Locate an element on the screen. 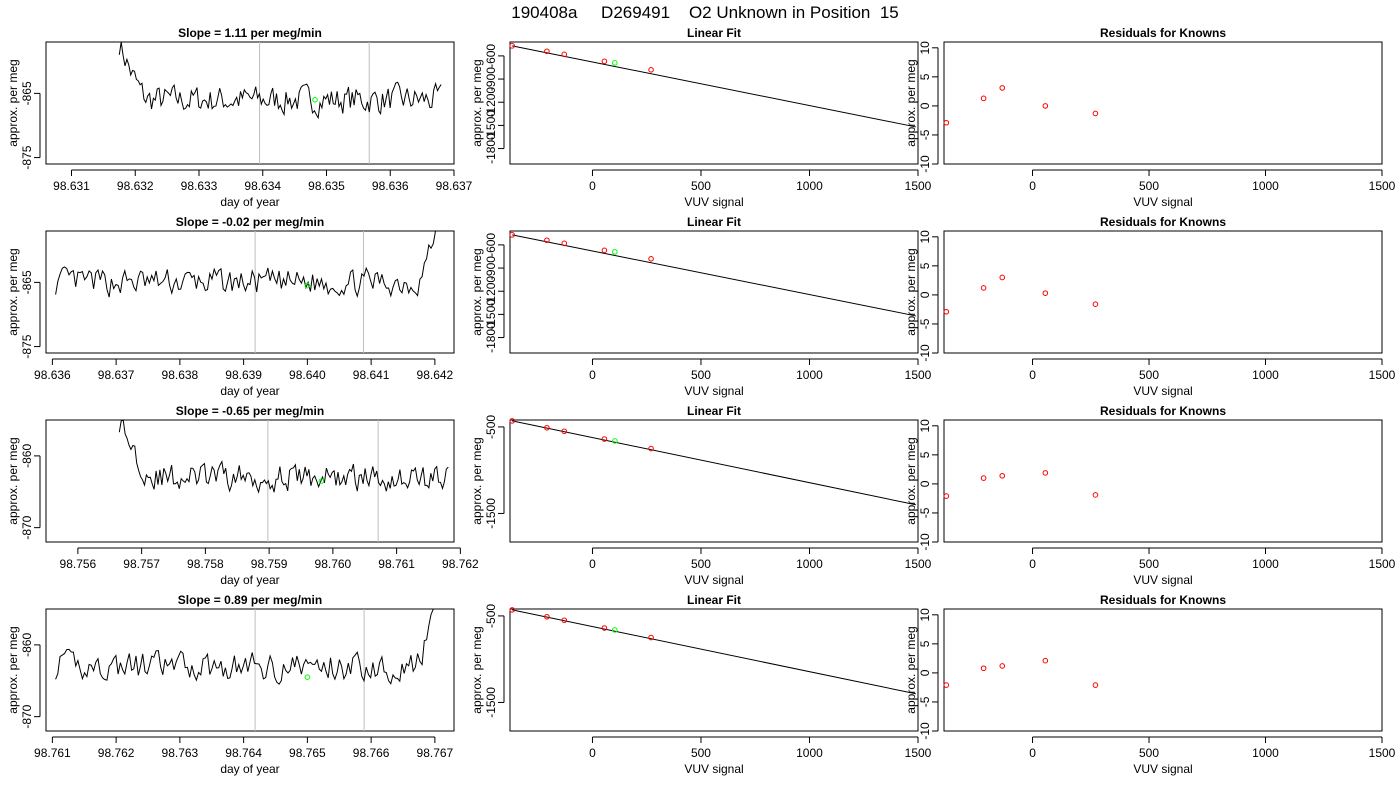 The width and height of the screenshot is (1400, 800). time-x-tick-label: 98.766 is located at coordinates (371, 753).